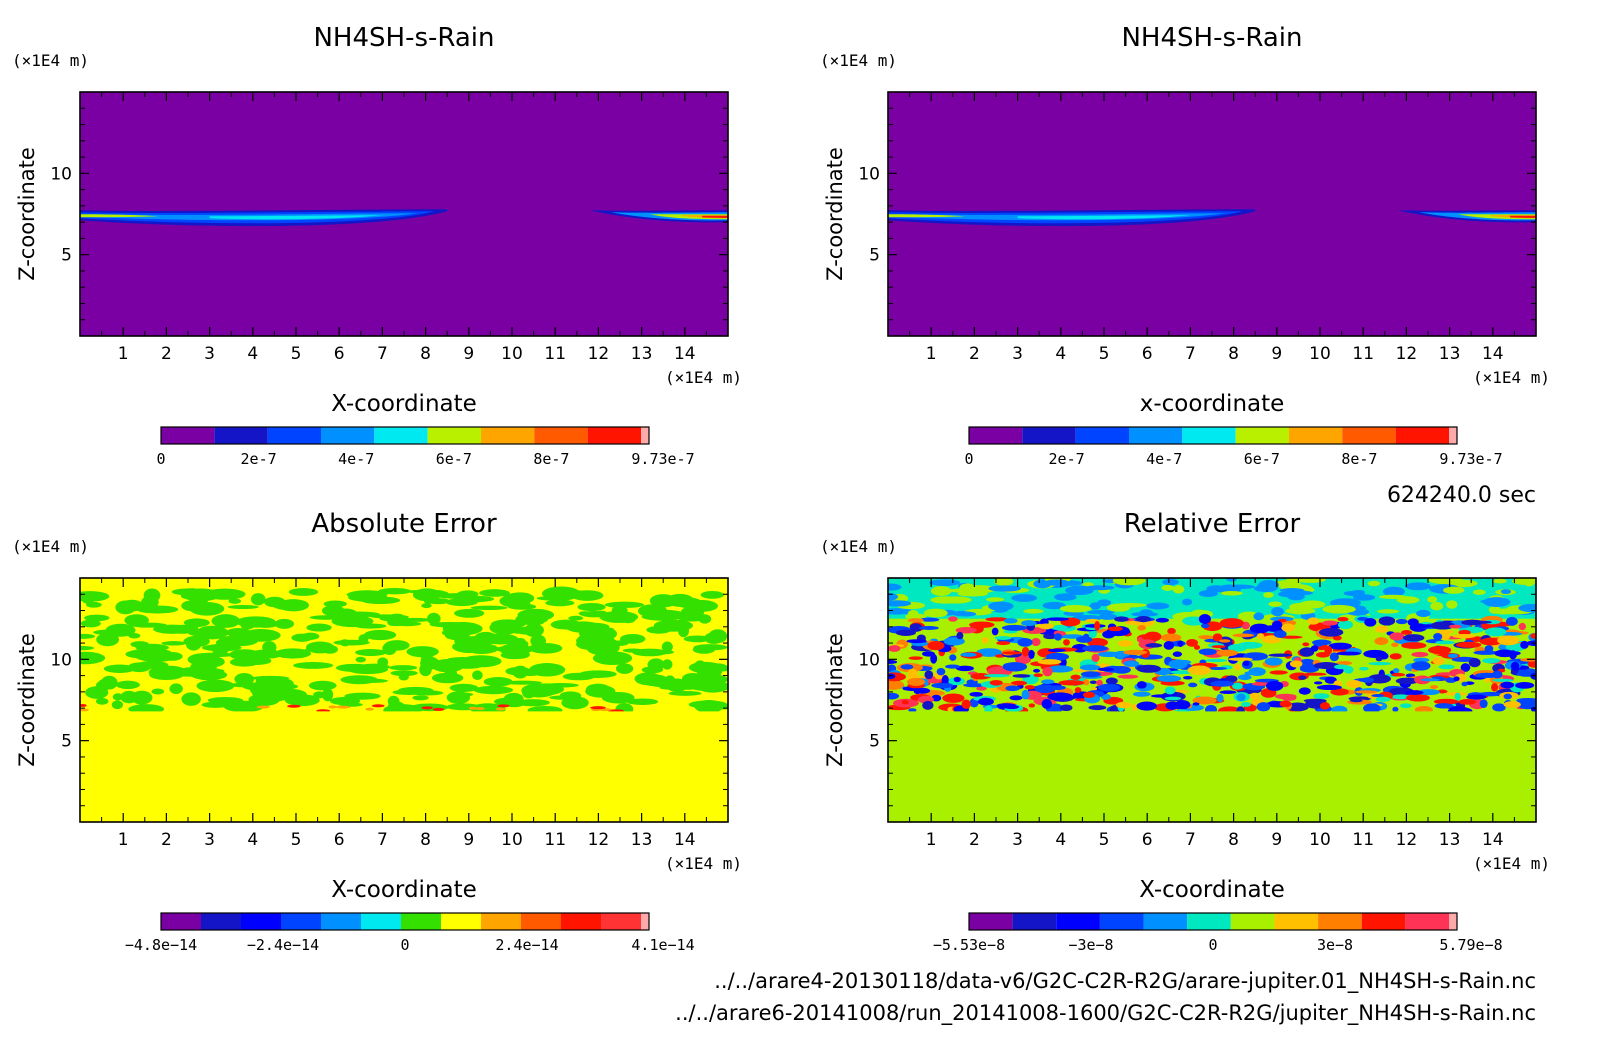  I want to click on timestamp-label: 624240.0 sec, so click(1461, 495).